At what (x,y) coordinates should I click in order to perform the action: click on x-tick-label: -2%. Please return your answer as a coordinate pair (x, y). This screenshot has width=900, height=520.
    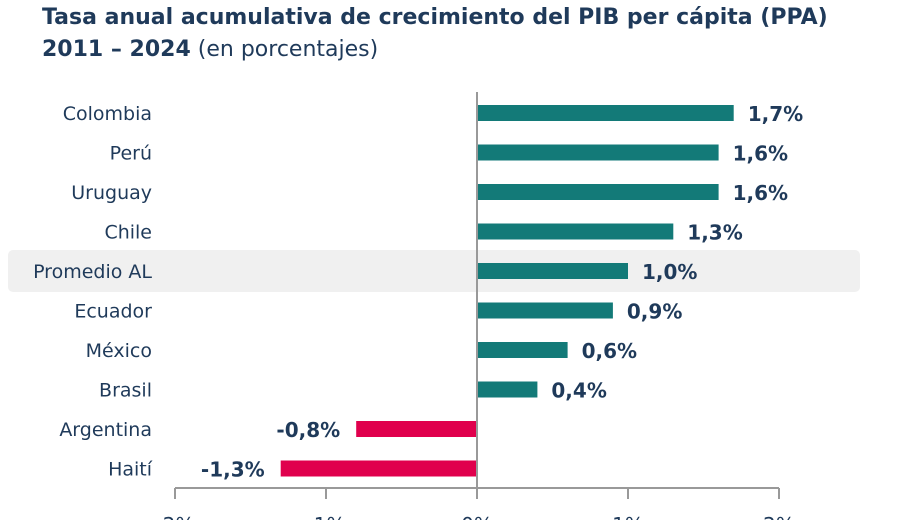
    Looking at the image, I should click on (175, 516).